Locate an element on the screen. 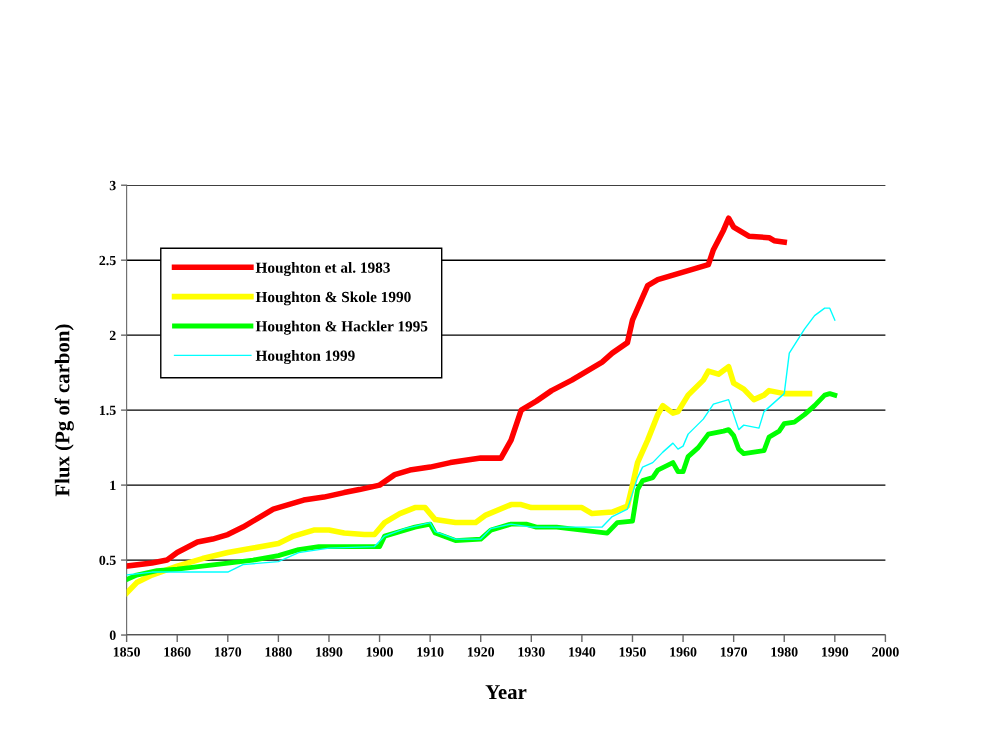 Image resolution: width=1005 pixels, height=756 pixels. x-tick-label: 1940 is located at coordinates (582, 652).